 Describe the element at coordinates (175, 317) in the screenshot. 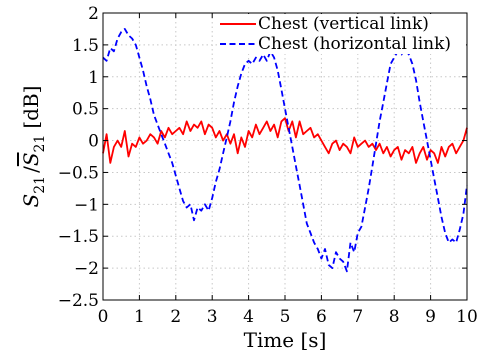

I see `x-tick-label: 2` at that location.